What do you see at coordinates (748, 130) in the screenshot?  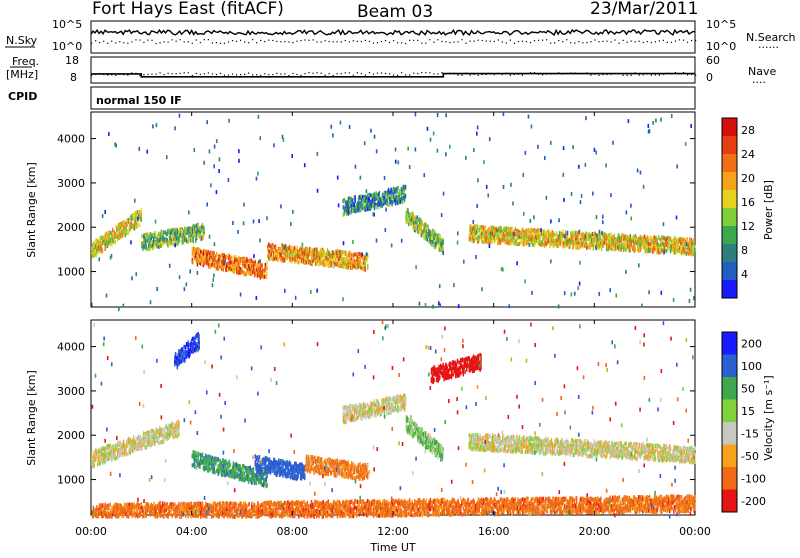 I see `power-colorbar-tick: 28` at bounding box center [748, 130].